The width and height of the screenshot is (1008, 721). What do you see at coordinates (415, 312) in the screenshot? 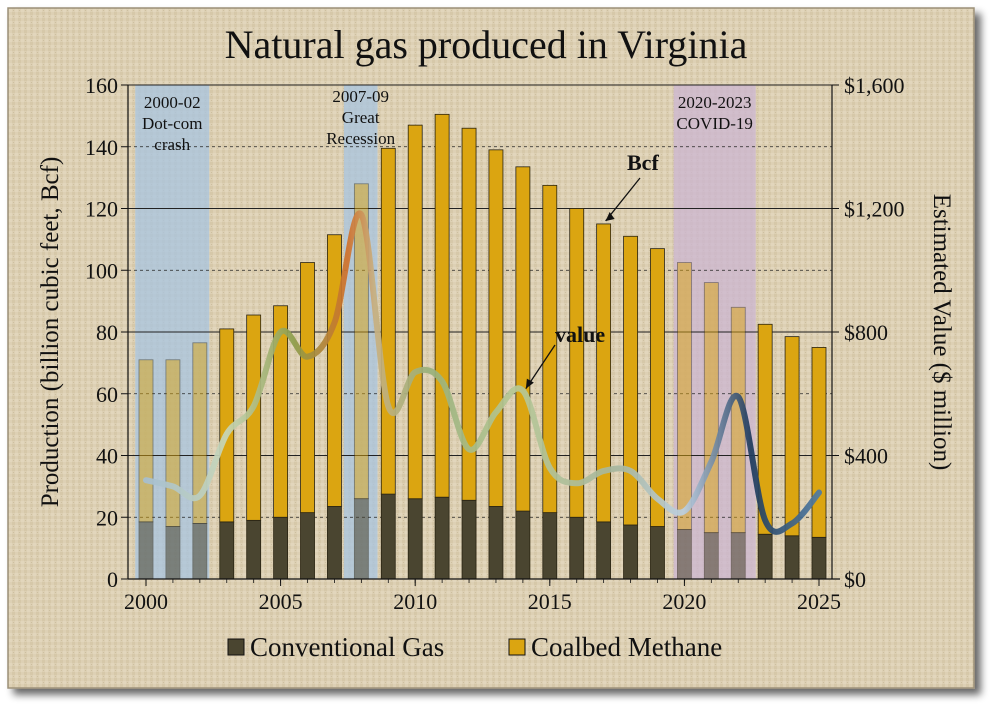
I see `bar-coalbed-2010` at bounding box center [415, 312].